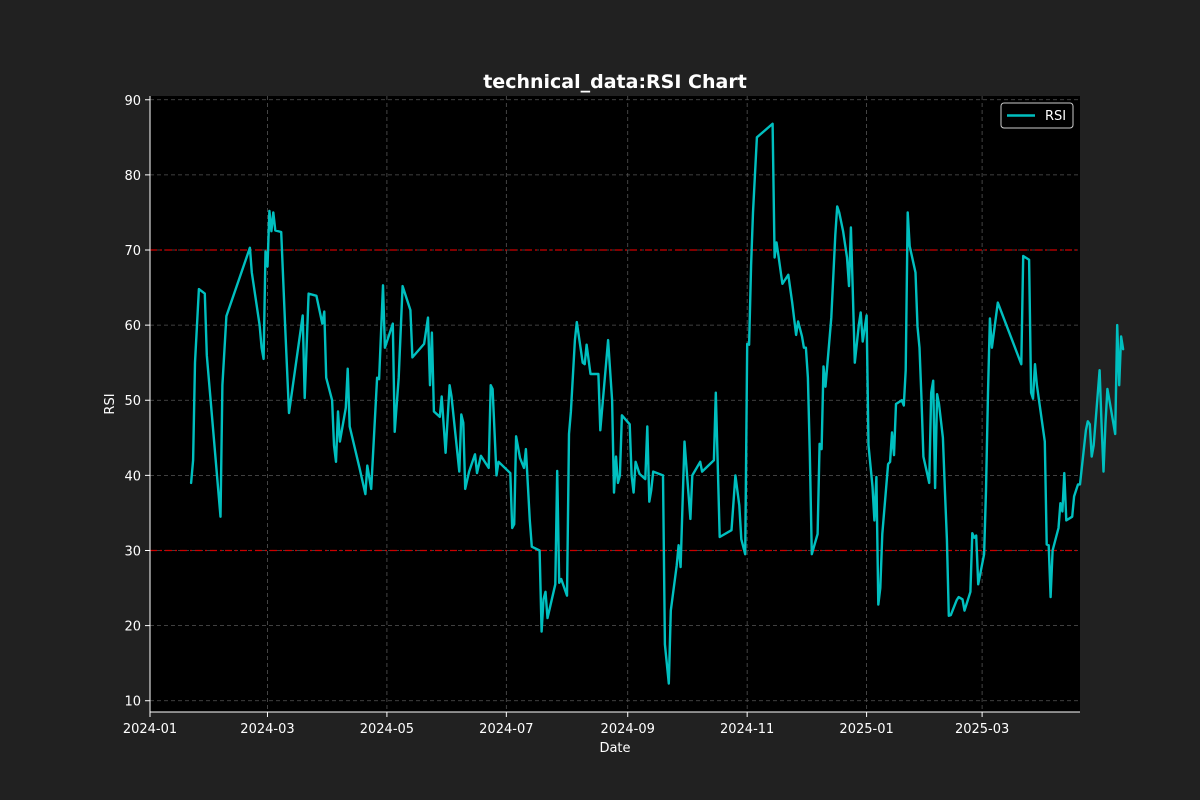  Describe the element at coordinates (628, 729) in the screenshot. I see `x-tick-label: 2024-09` at that location.